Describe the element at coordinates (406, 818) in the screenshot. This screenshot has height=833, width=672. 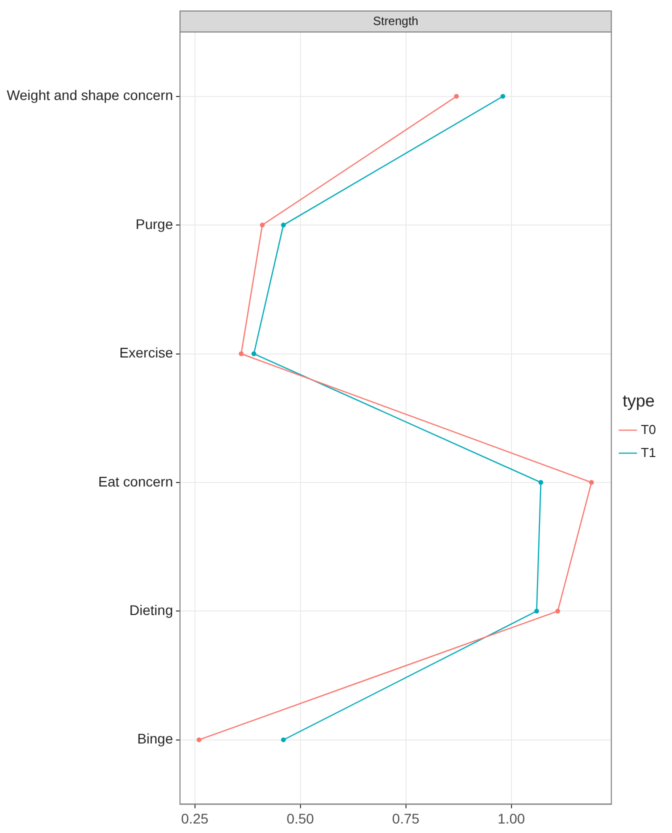
I see `x-tick-label: 0.75` at that location.